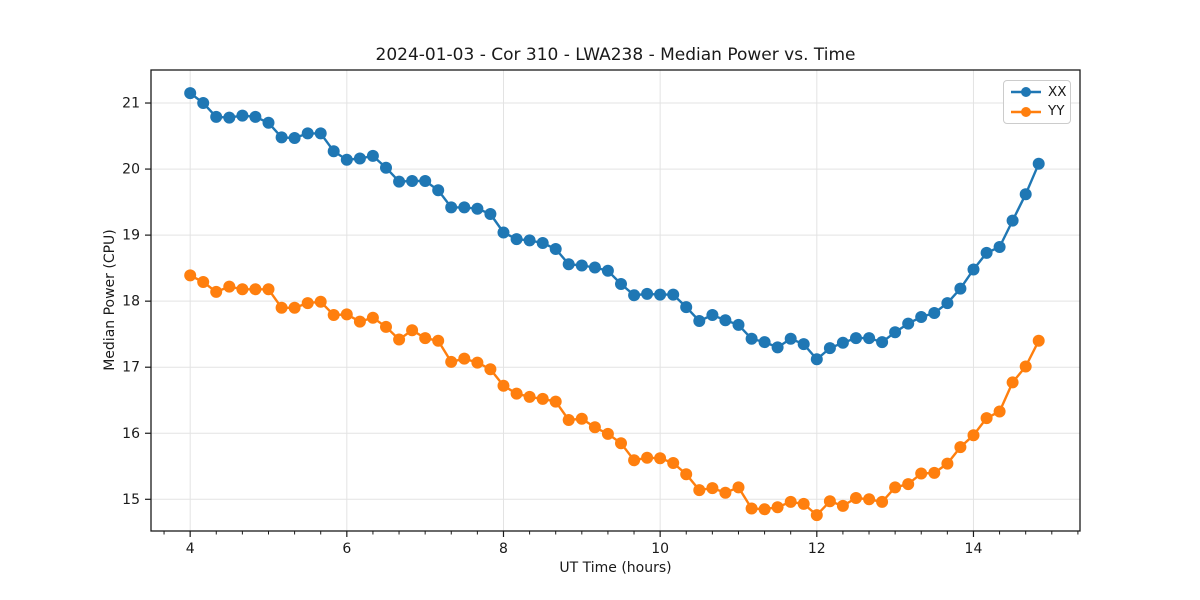 The height and width of the screenshot is (600, 1200). What do you see at coordinates (131, 104) in the screenshot?
I see `y-tick-label: 21` at bounding box center [131, 104].